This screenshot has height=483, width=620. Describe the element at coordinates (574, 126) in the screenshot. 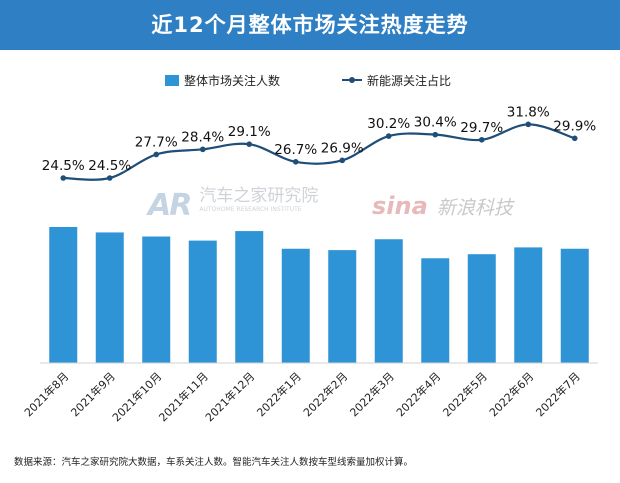

I see `data-label: 29.9%` at that location.